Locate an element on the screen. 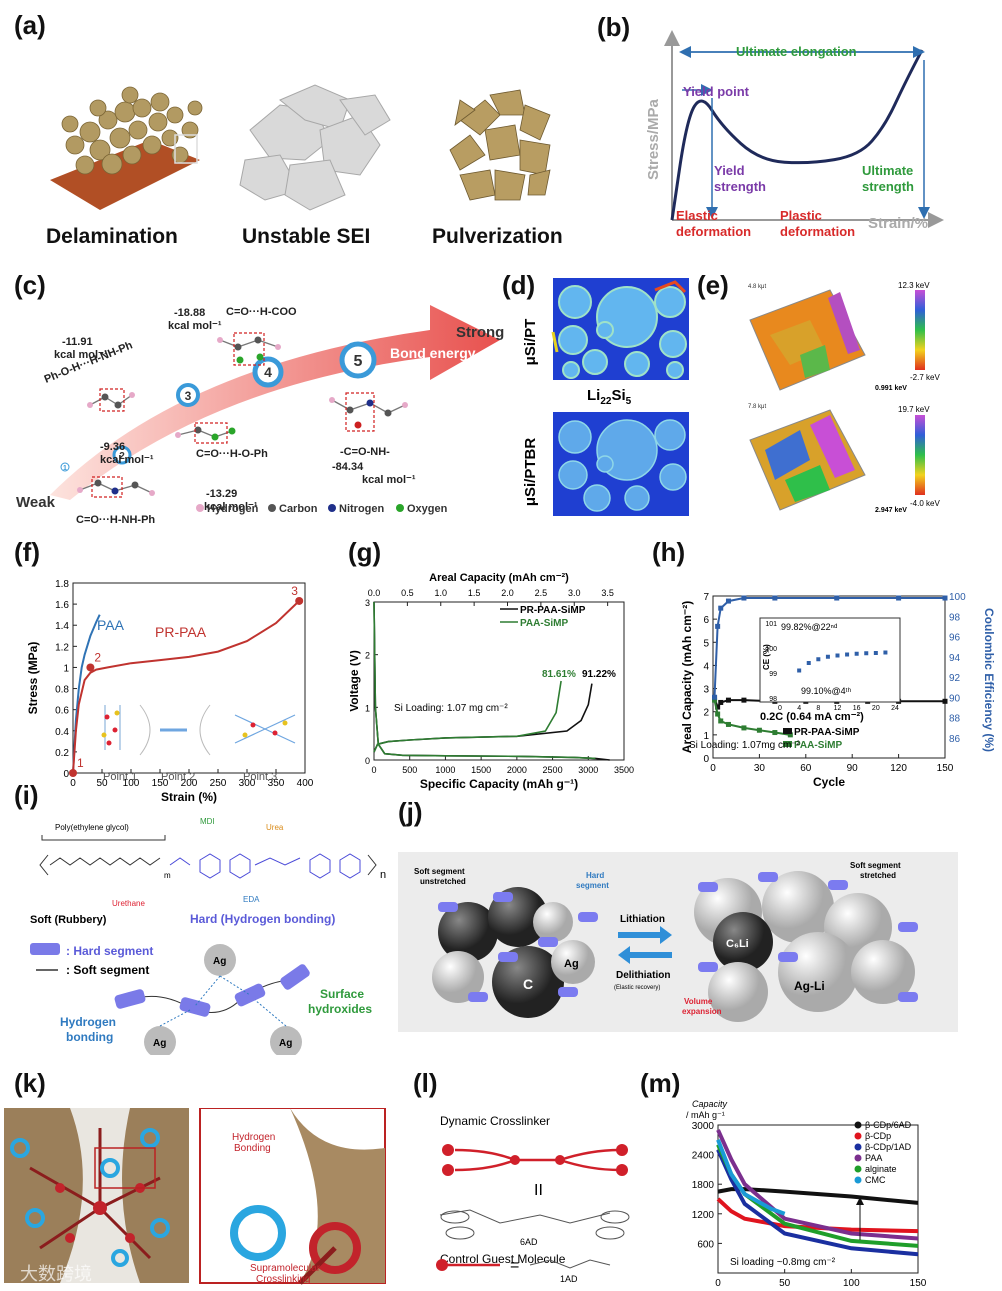  f-series: 1 2 3 is located at coordinates (186, 680).